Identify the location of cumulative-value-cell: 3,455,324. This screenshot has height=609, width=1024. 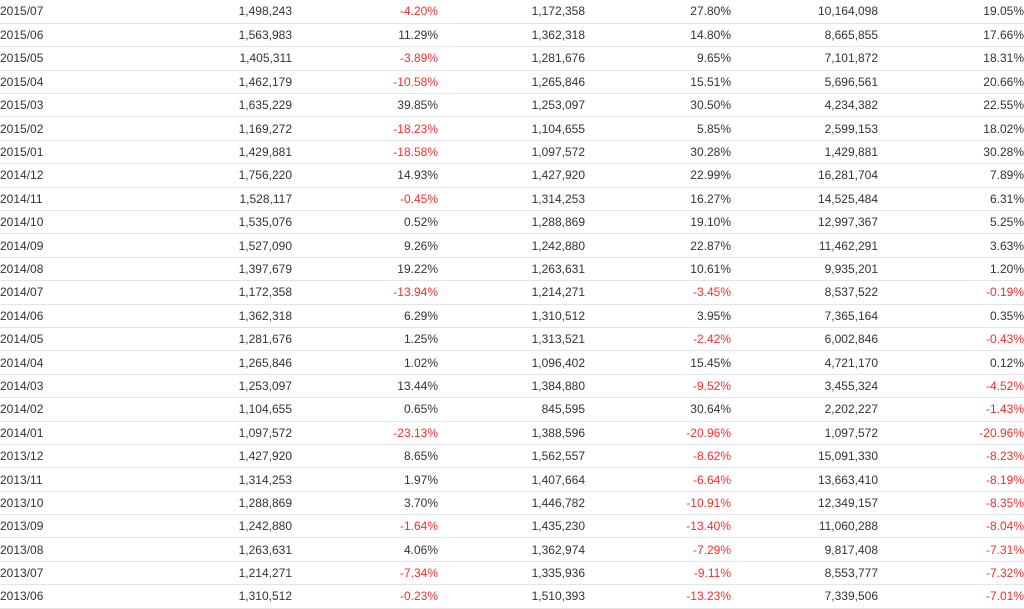
(804, 386).